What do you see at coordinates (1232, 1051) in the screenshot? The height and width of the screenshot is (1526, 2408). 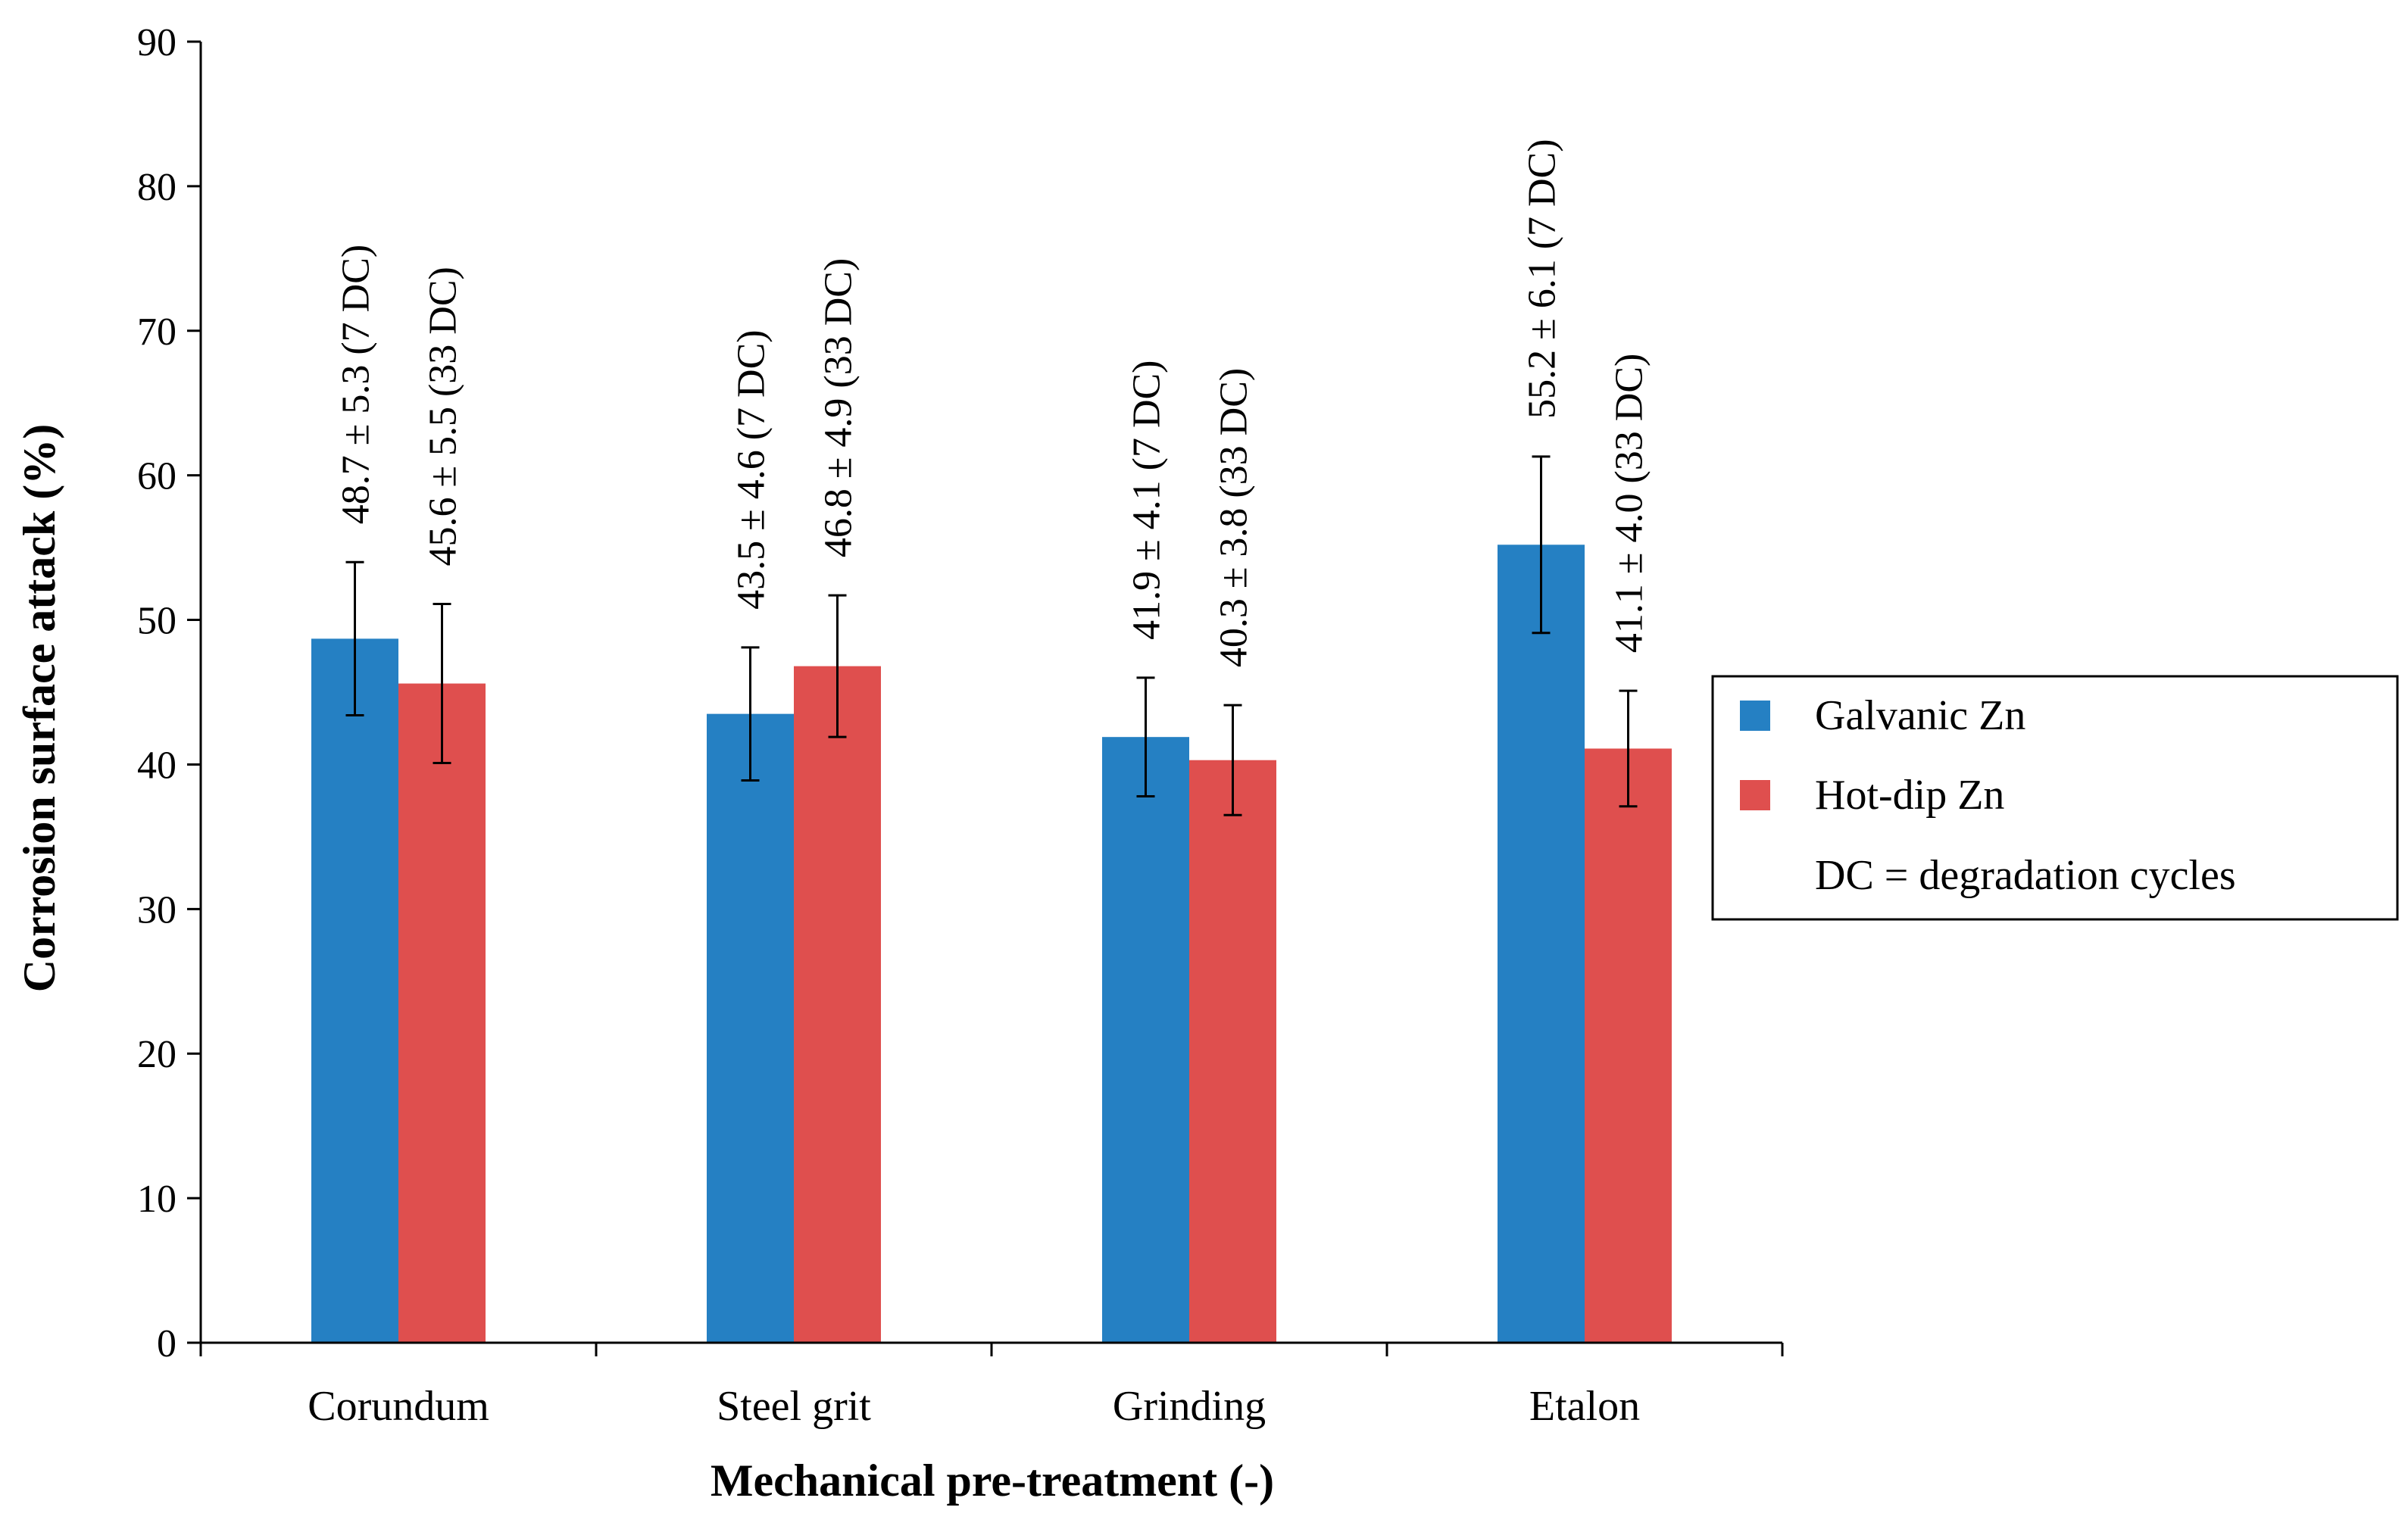 I see `bar-hot-dip-zn-grinding` at bounding box center [1232, 1051].